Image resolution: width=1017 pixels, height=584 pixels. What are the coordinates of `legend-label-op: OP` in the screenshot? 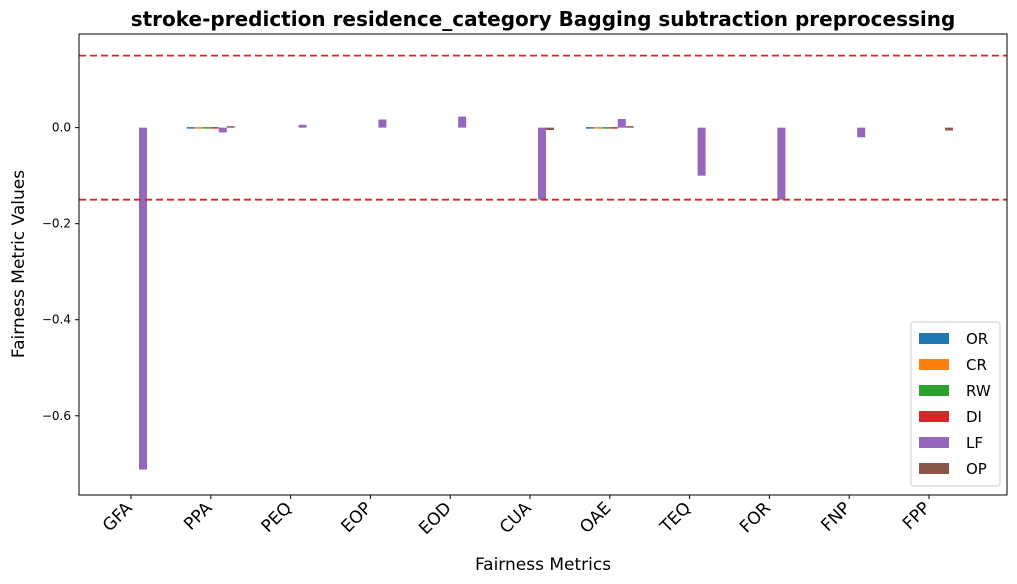 It's located at (976, 469).